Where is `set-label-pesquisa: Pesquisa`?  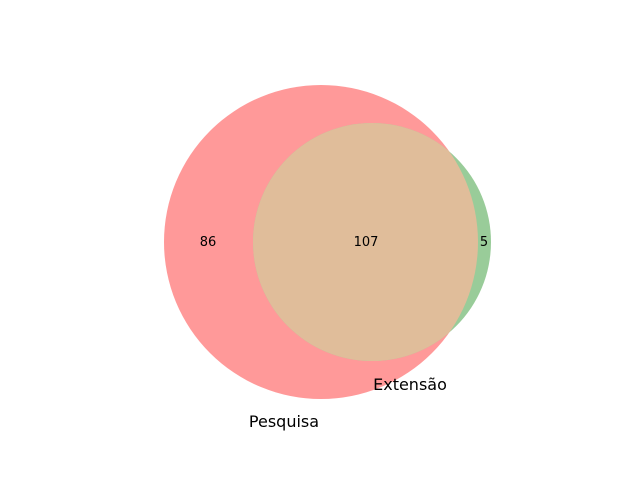
set-label-pesquisa: Pesquisa is located at coordinates (284, 421).